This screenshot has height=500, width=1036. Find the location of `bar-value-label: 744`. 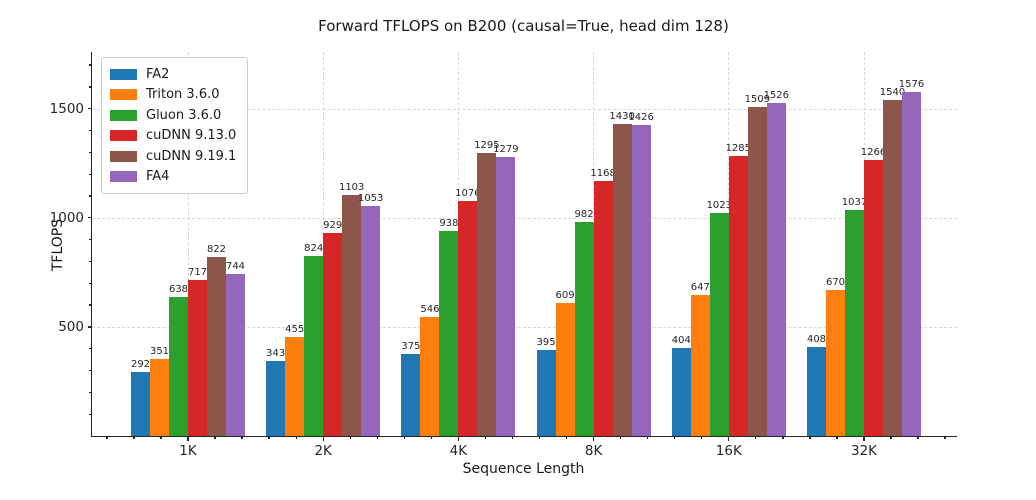

bar-value-label: 744 is located at coordinates (235, 266).